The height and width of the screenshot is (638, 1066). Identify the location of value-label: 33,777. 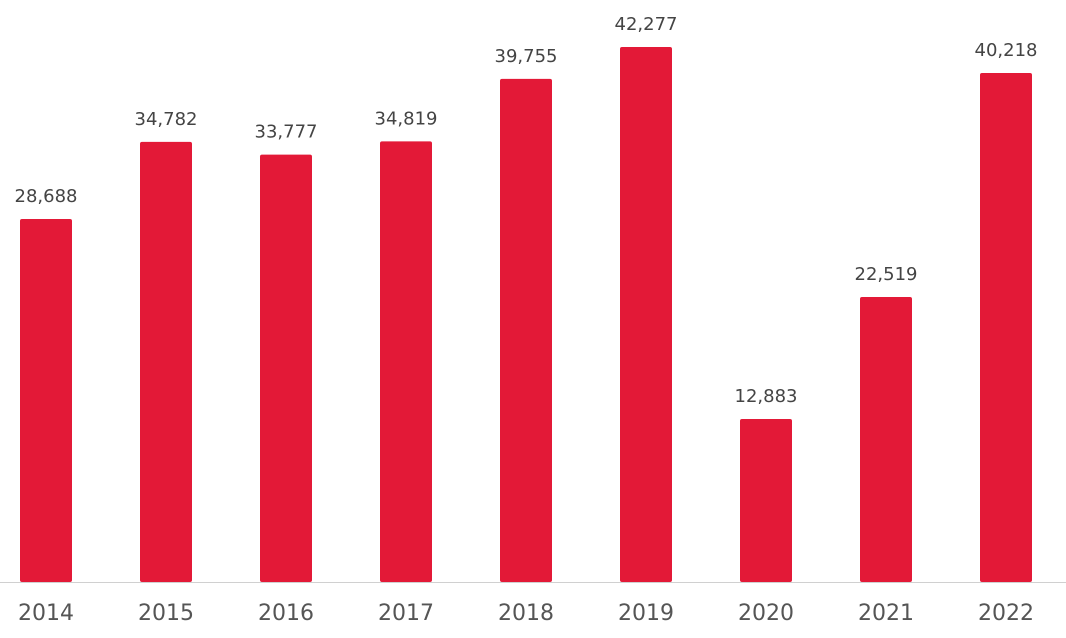
(286, 132).